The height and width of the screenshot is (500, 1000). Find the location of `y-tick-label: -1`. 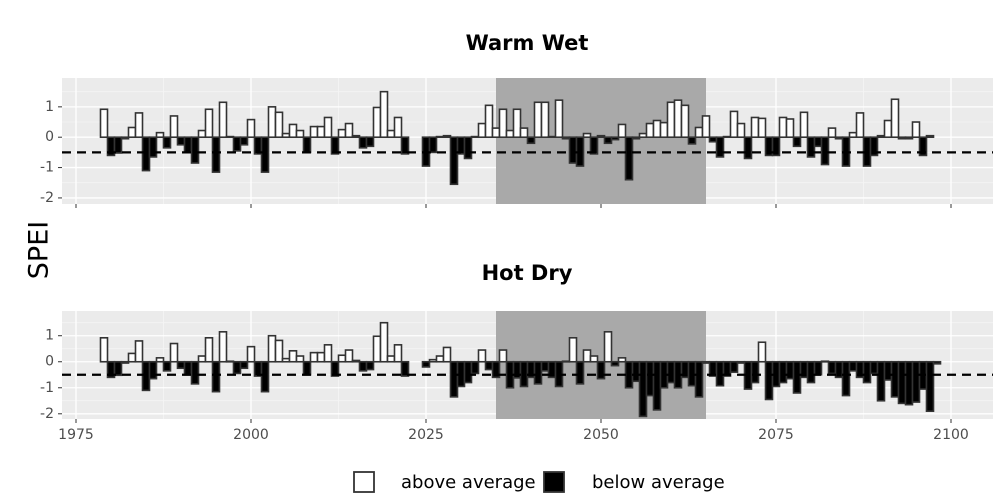

y-tick-label: -1 is located at coordinates (47, 388).